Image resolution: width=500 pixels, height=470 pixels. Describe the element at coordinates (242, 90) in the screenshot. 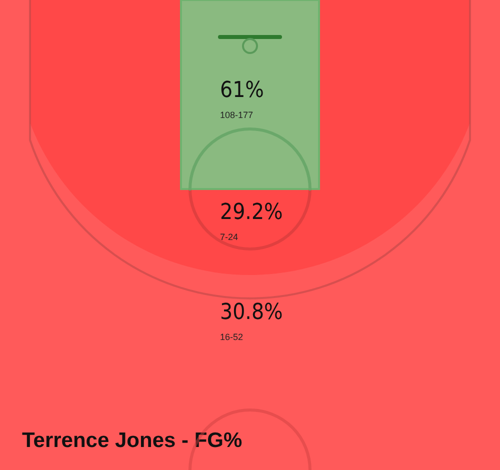

I see `data-label: 61%` at that location.